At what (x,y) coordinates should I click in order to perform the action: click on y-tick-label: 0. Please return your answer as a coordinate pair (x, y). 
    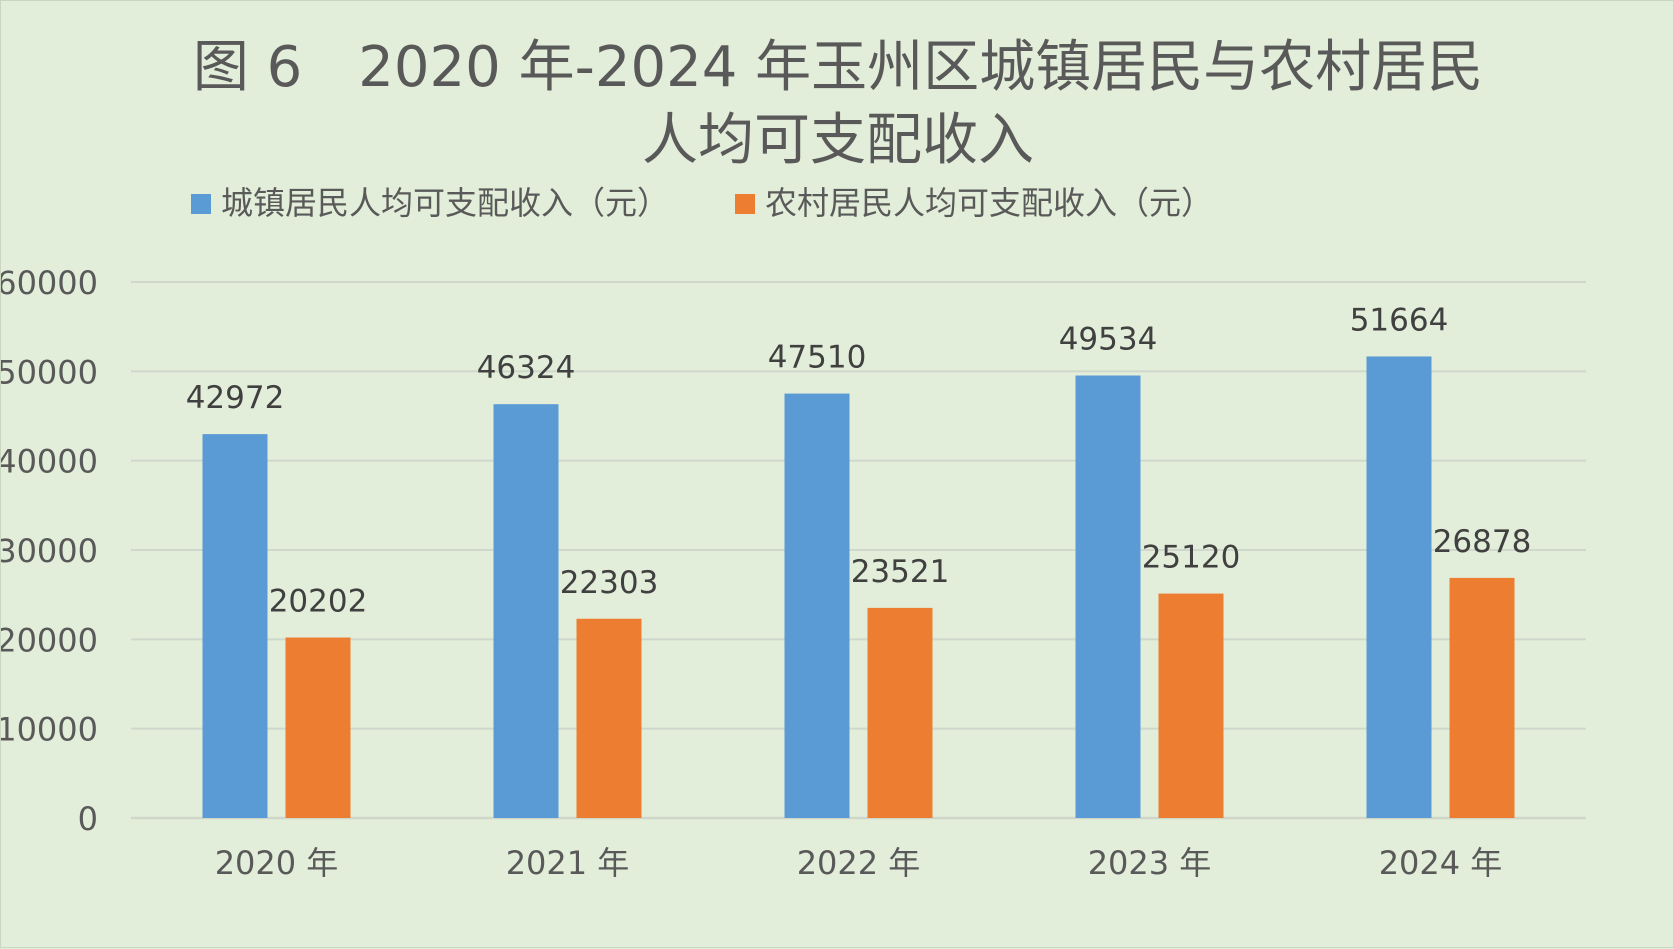
    Looking at the image, I should click on (88, 819).